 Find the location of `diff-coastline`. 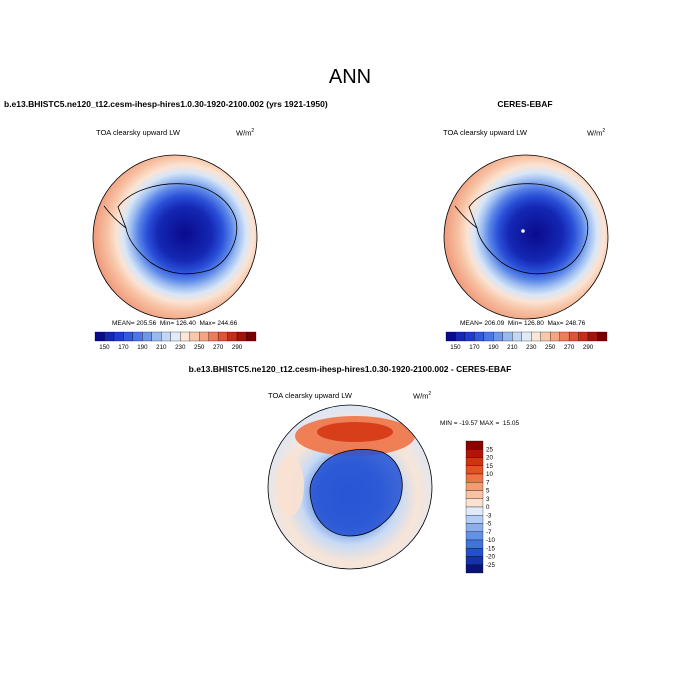

diff-coastline is located at coordinates (356, 493).